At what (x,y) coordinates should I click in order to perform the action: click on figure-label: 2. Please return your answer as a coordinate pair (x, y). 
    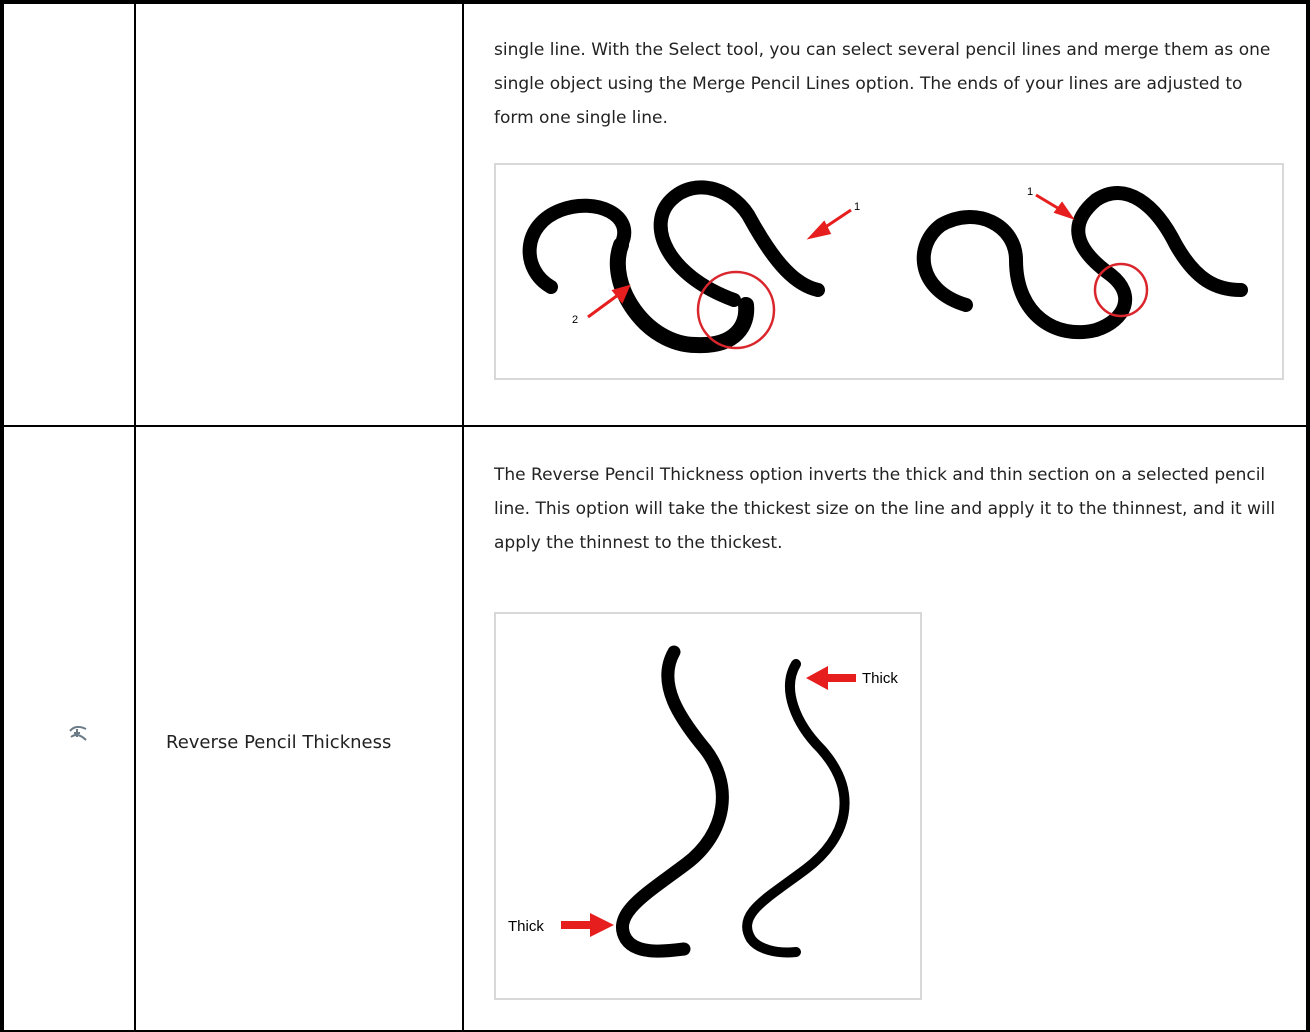
    Looking at the image, I should click on (575, 320).